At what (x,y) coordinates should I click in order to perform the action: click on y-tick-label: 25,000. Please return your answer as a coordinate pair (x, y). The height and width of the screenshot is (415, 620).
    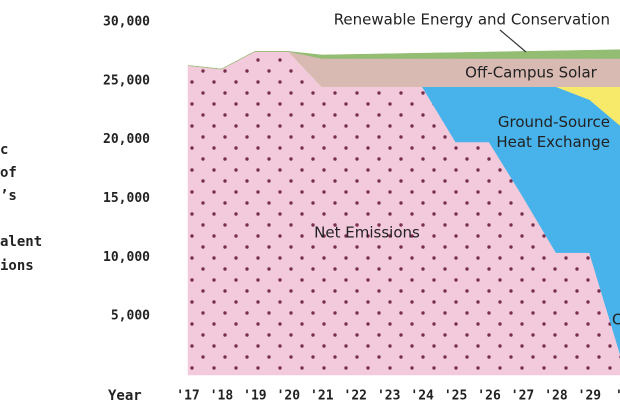
    Looking at the image, I should click on (126, 80).